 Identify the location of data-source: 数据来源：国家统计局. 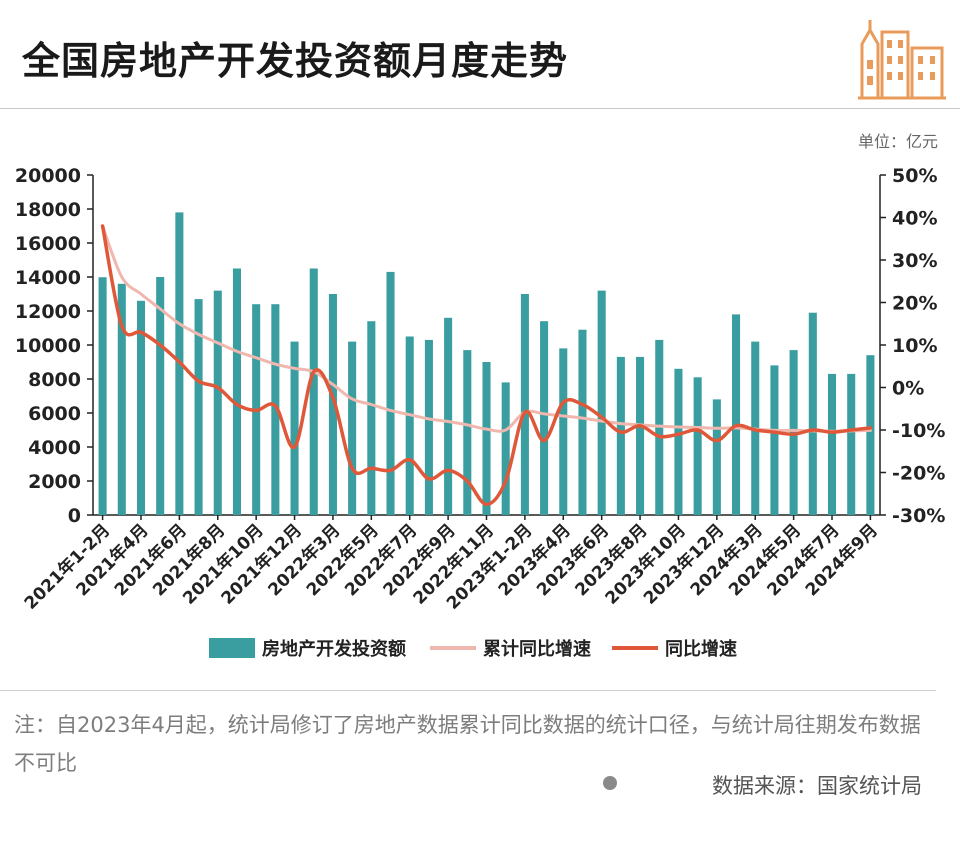
(817, 786).